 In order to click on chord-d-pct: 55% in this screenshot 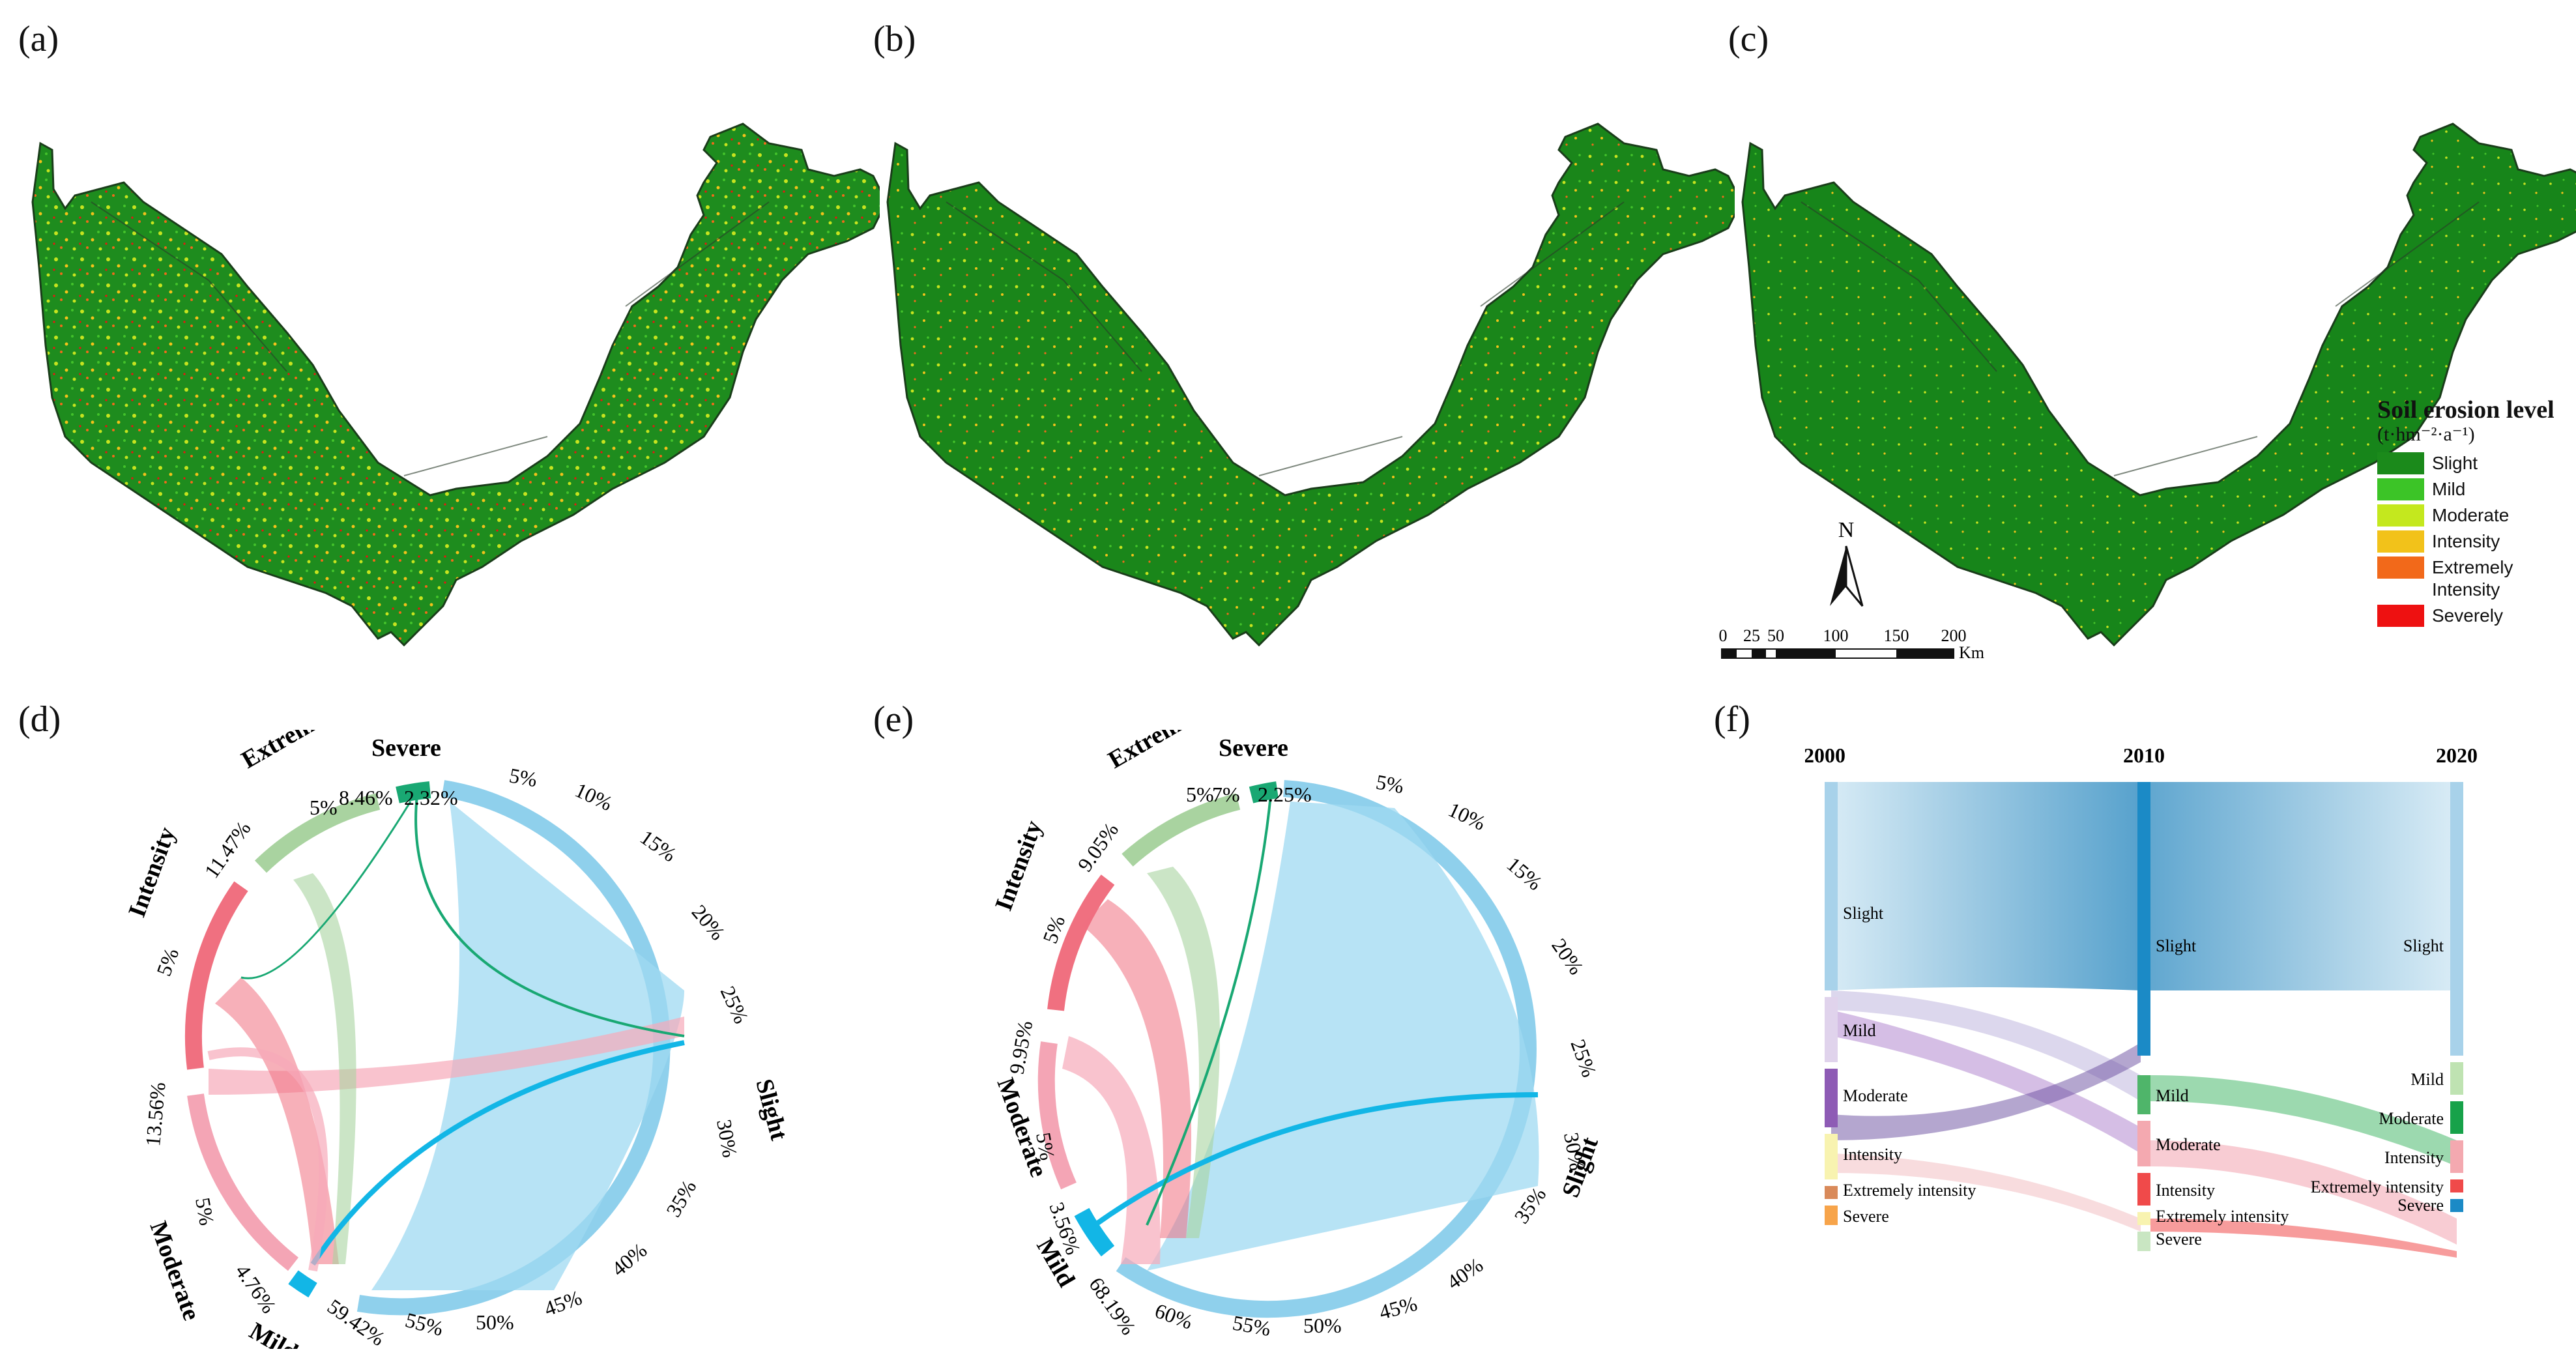, I will do `click(424, 1324)`.